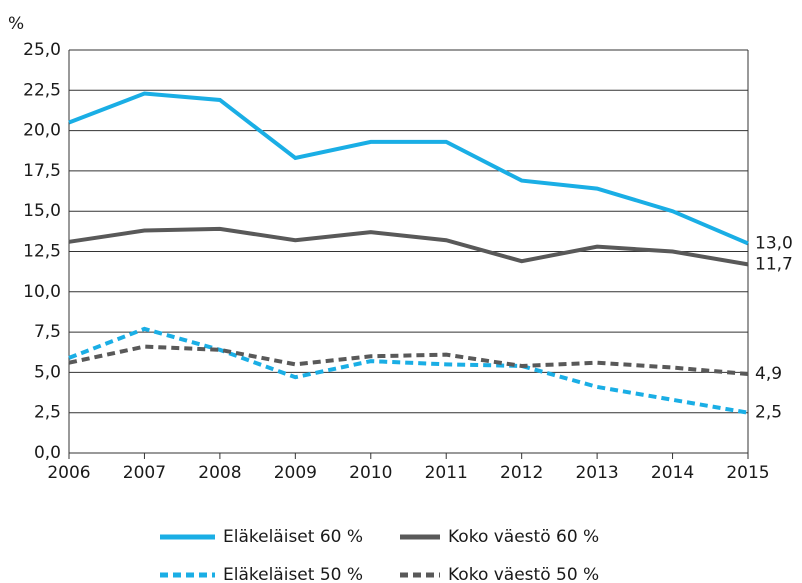 The width and height of the screenshot is (802, 583). What do you see at coordinates (446, 473) in the screenshot?
I see `x-tick-label: 2011` at bounding box center [446, 473].